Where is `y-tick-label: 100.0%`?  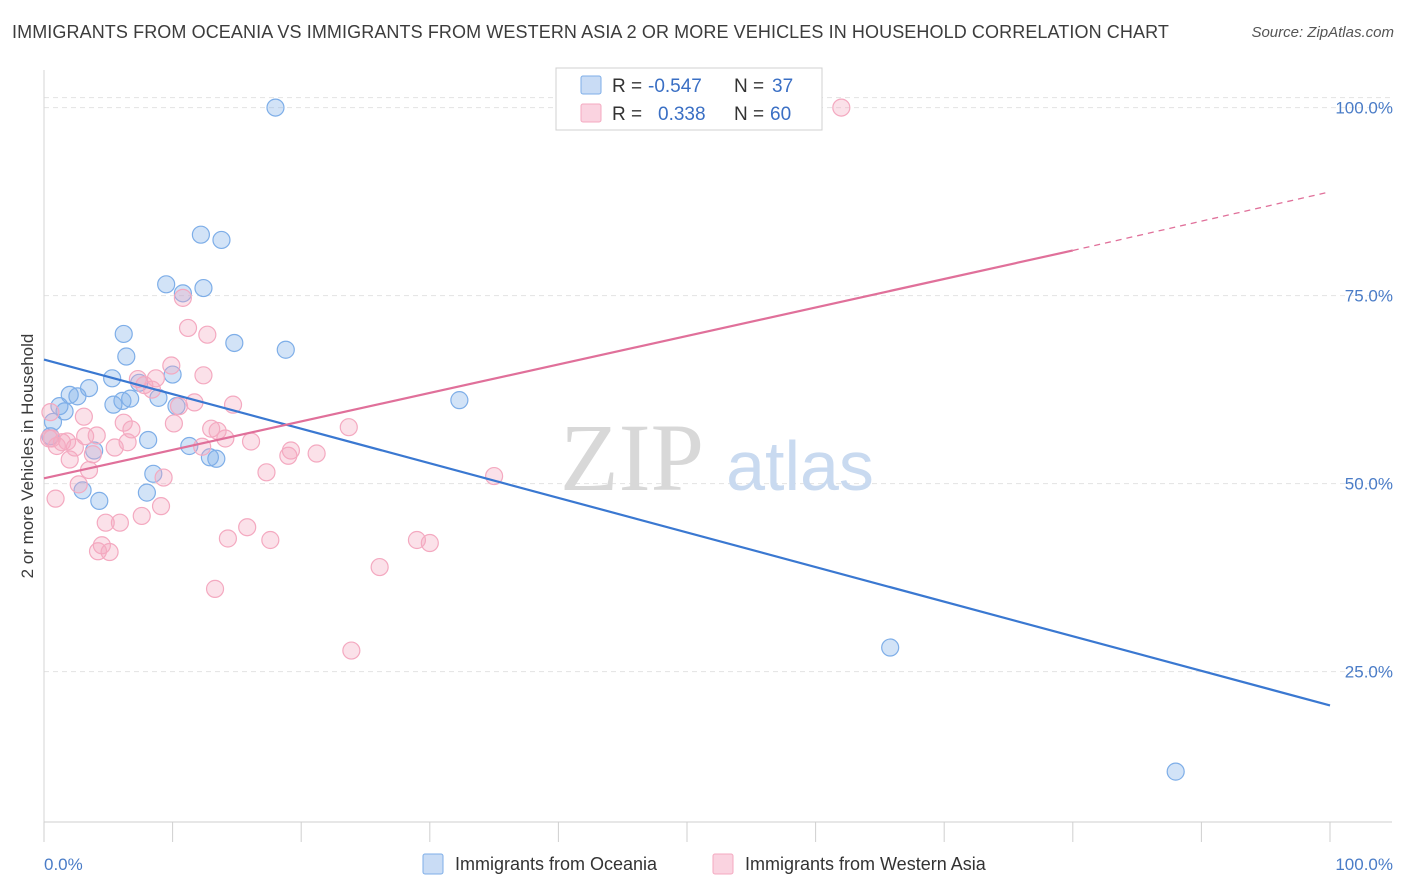 y-tick-label: 100.0% is located at coordinates (1364, 108).